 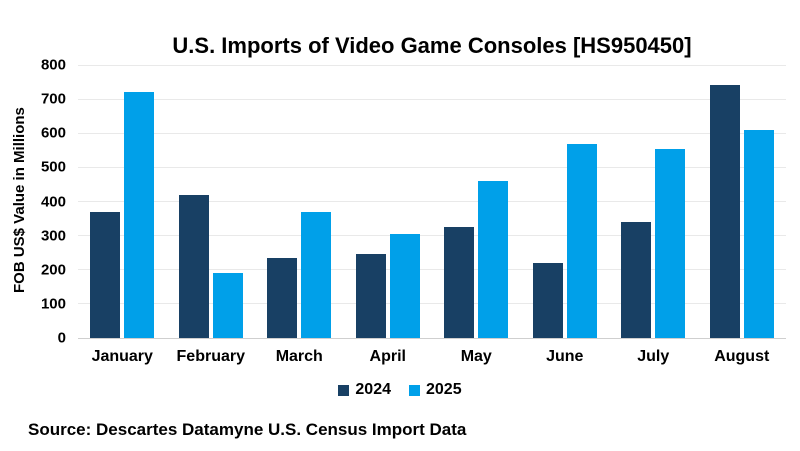 I want to click on legend-label-2024: 2024, so click(x=373, y=389).